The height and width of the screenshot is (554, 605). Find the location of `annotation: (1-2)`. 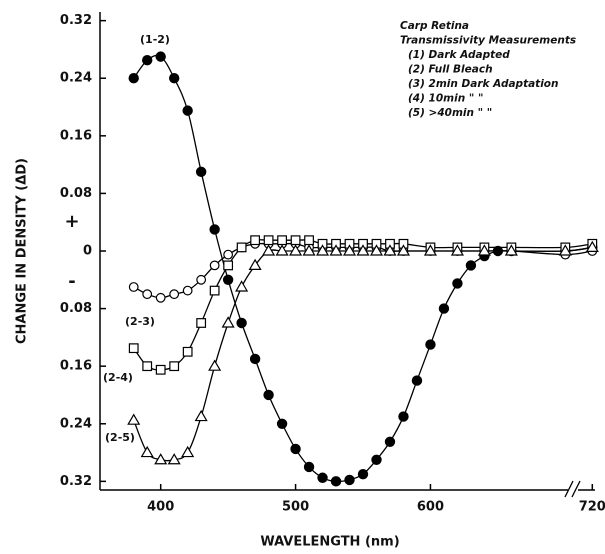

annotation: (1-2) is located at coordinates (155, 39).